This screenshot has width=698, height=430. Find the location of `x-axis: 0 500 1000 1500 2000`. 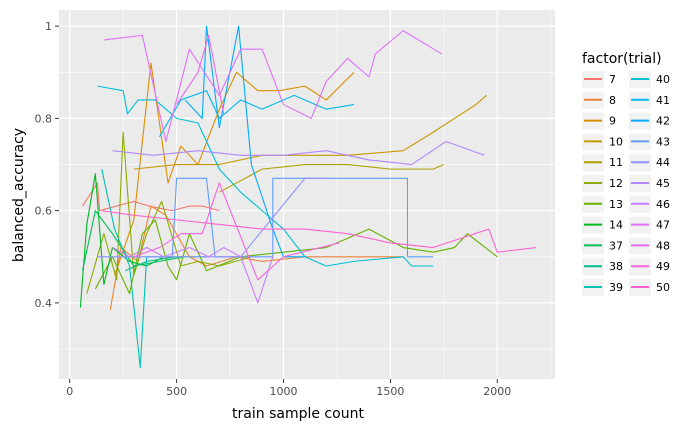

x-axis: 0 500 1000 1500 2000 is located at coordinates (288, 388).